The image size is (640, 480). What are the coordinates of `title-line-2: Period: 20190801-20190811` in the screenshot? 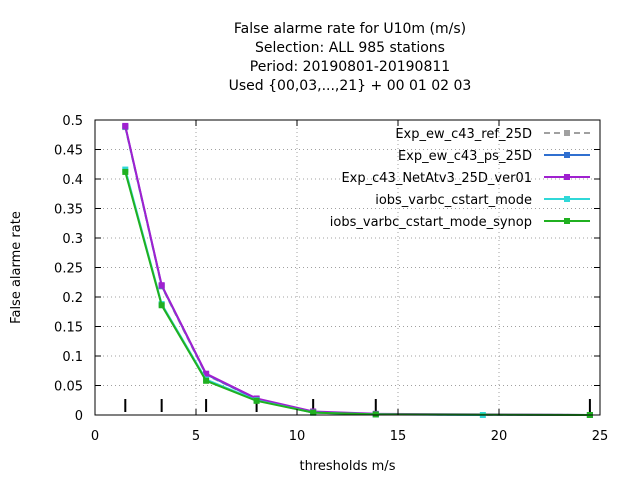 It's located at (350, 67).